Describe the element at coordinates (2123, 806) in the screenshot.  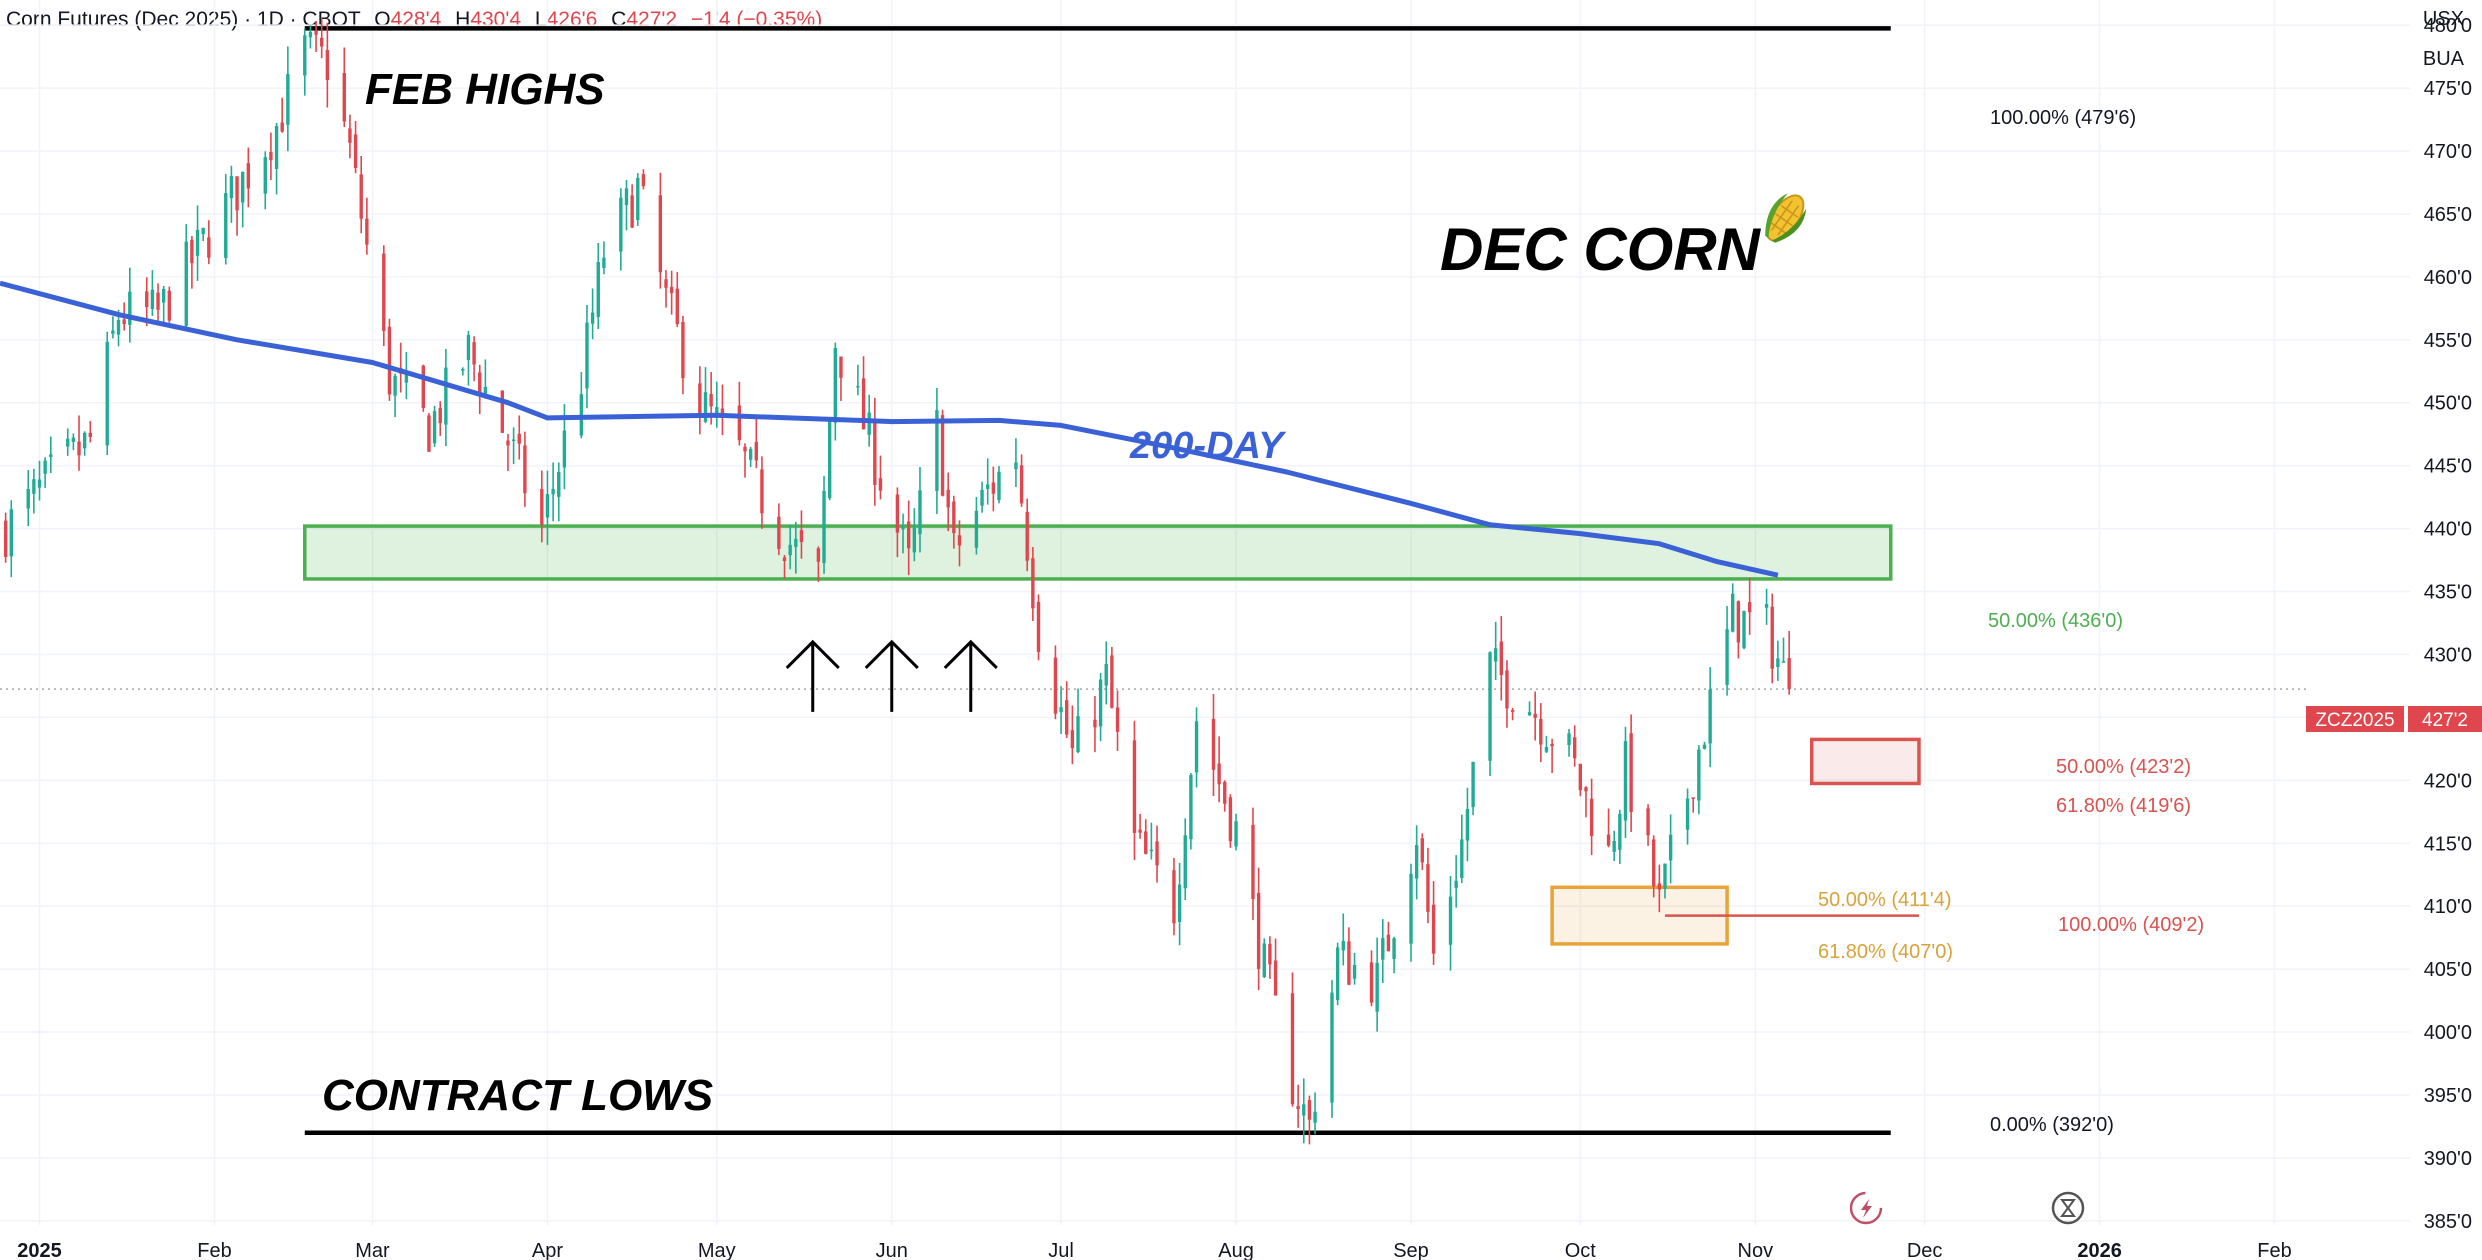
I see `red-zone-label-lower: 61.80% (419'6)` at that location.